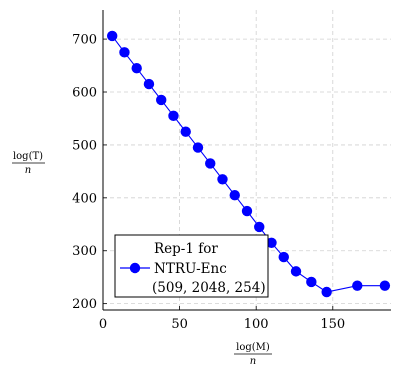 The width and height of the screenshot is (394, 365). What do you see at coordinates (179, 324) in the screenshot?
I see `x-tick-label: 50` at bounding box center [179, 324].